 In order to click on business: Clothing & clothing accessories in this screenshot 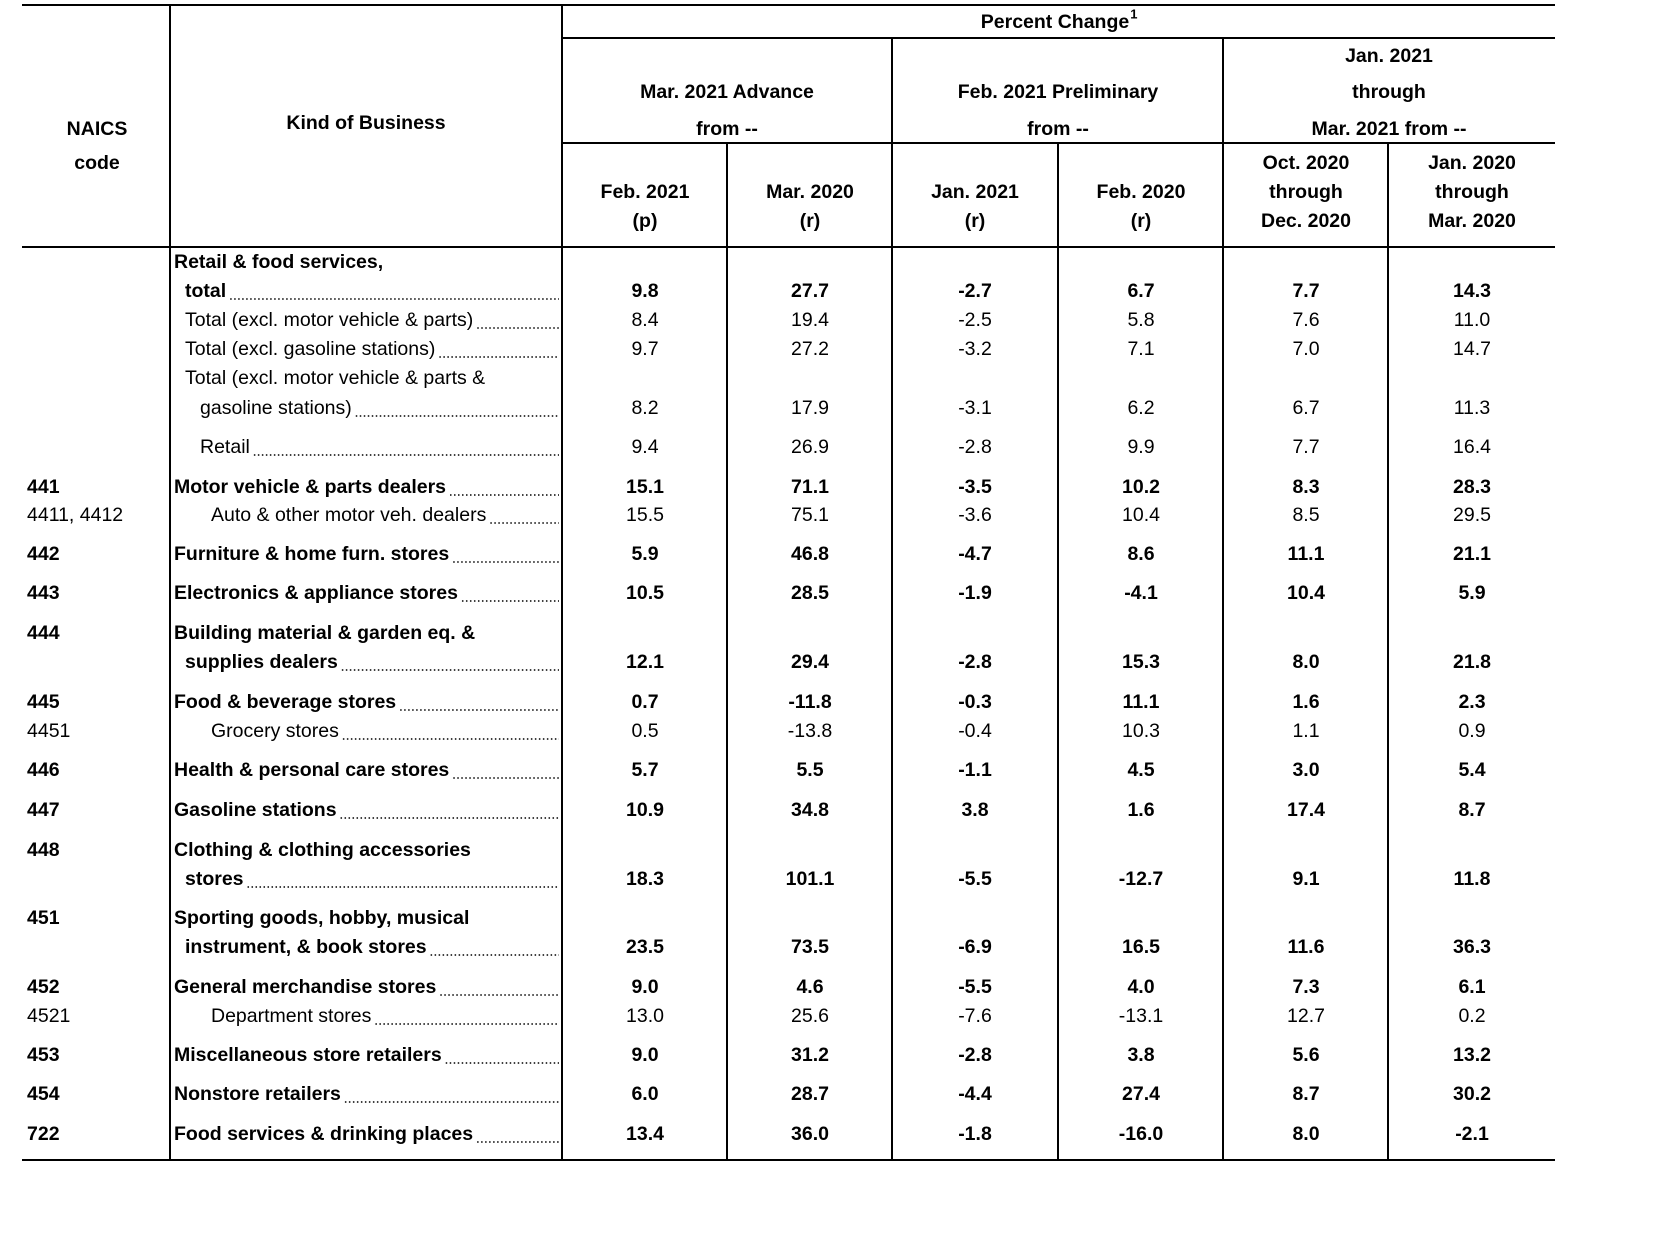, I will do `click(322, 850)`.